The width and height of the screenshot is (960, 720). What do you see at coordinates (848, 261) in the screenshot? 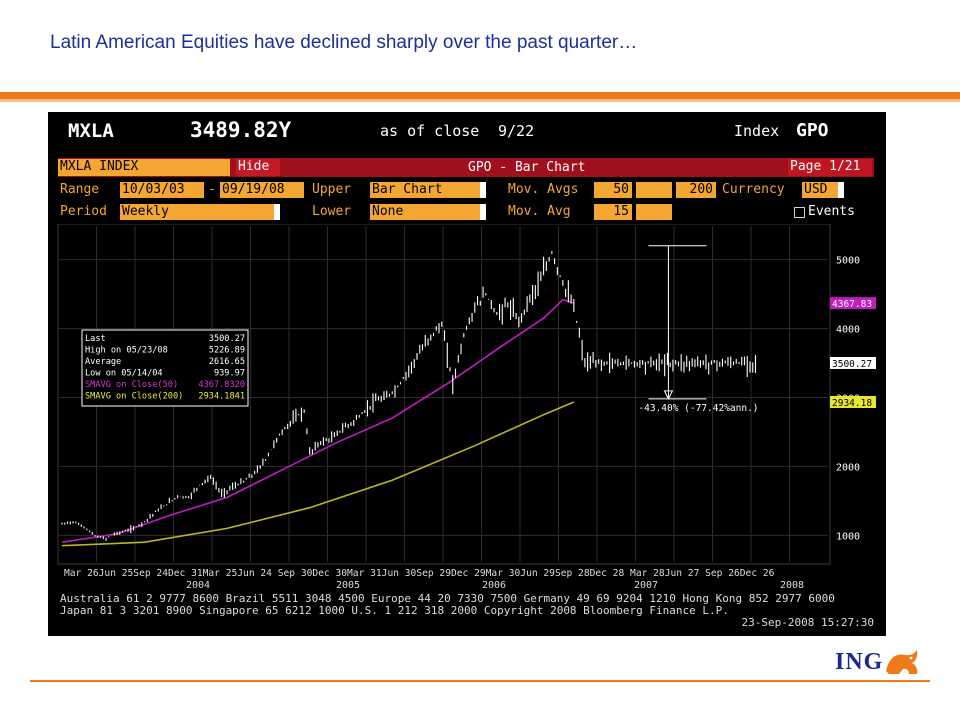
I see `y-tick-label: 5000` at bounding box center [848, 261].